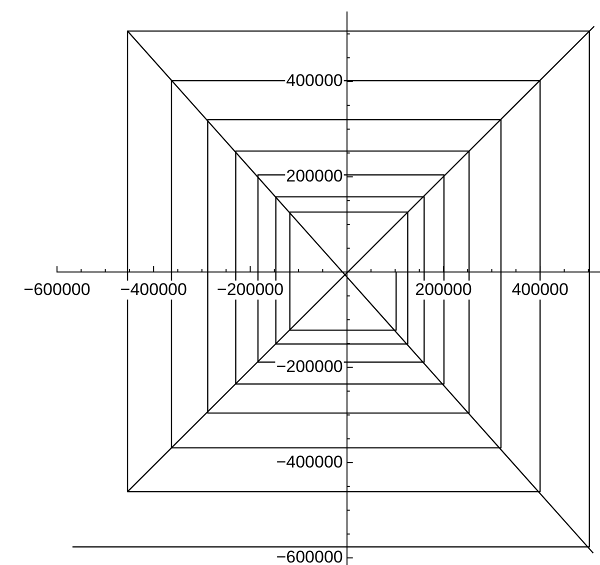 This screenshot has width=600, height=565. Describe the element at coordinates (309, 556) in the screenshot. I see `y-tick-label: −600000` at that location.